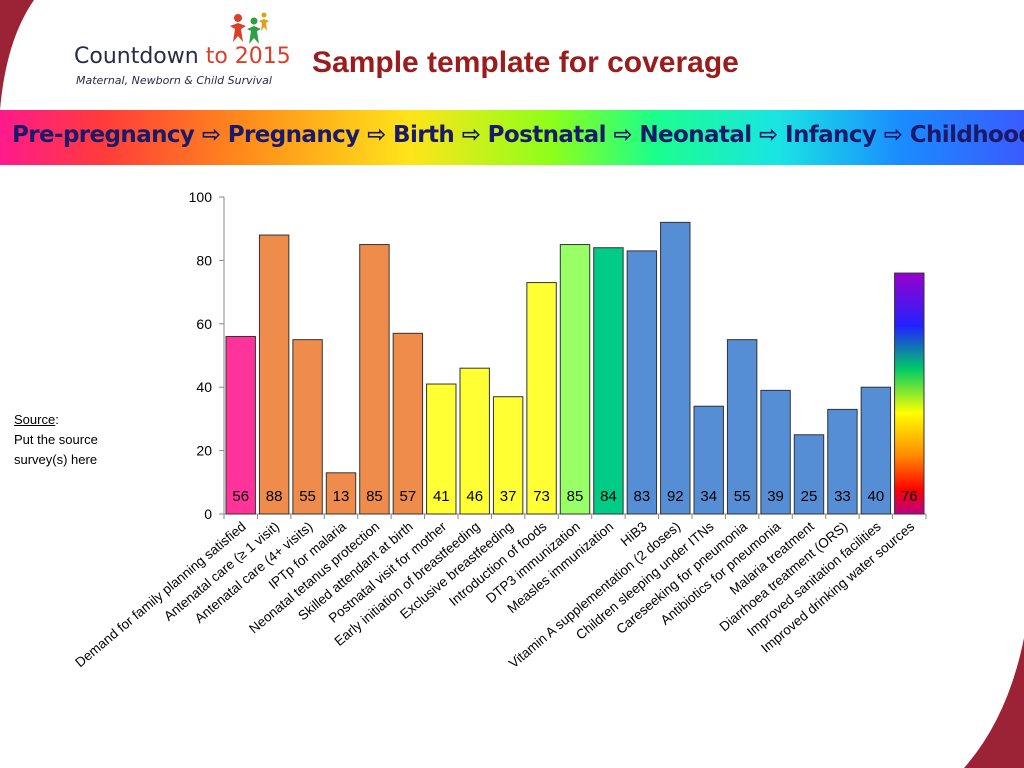  Describe the element at coordinates (204, 260) in the screenshot. I see `y-tick-label: 80` at that location.